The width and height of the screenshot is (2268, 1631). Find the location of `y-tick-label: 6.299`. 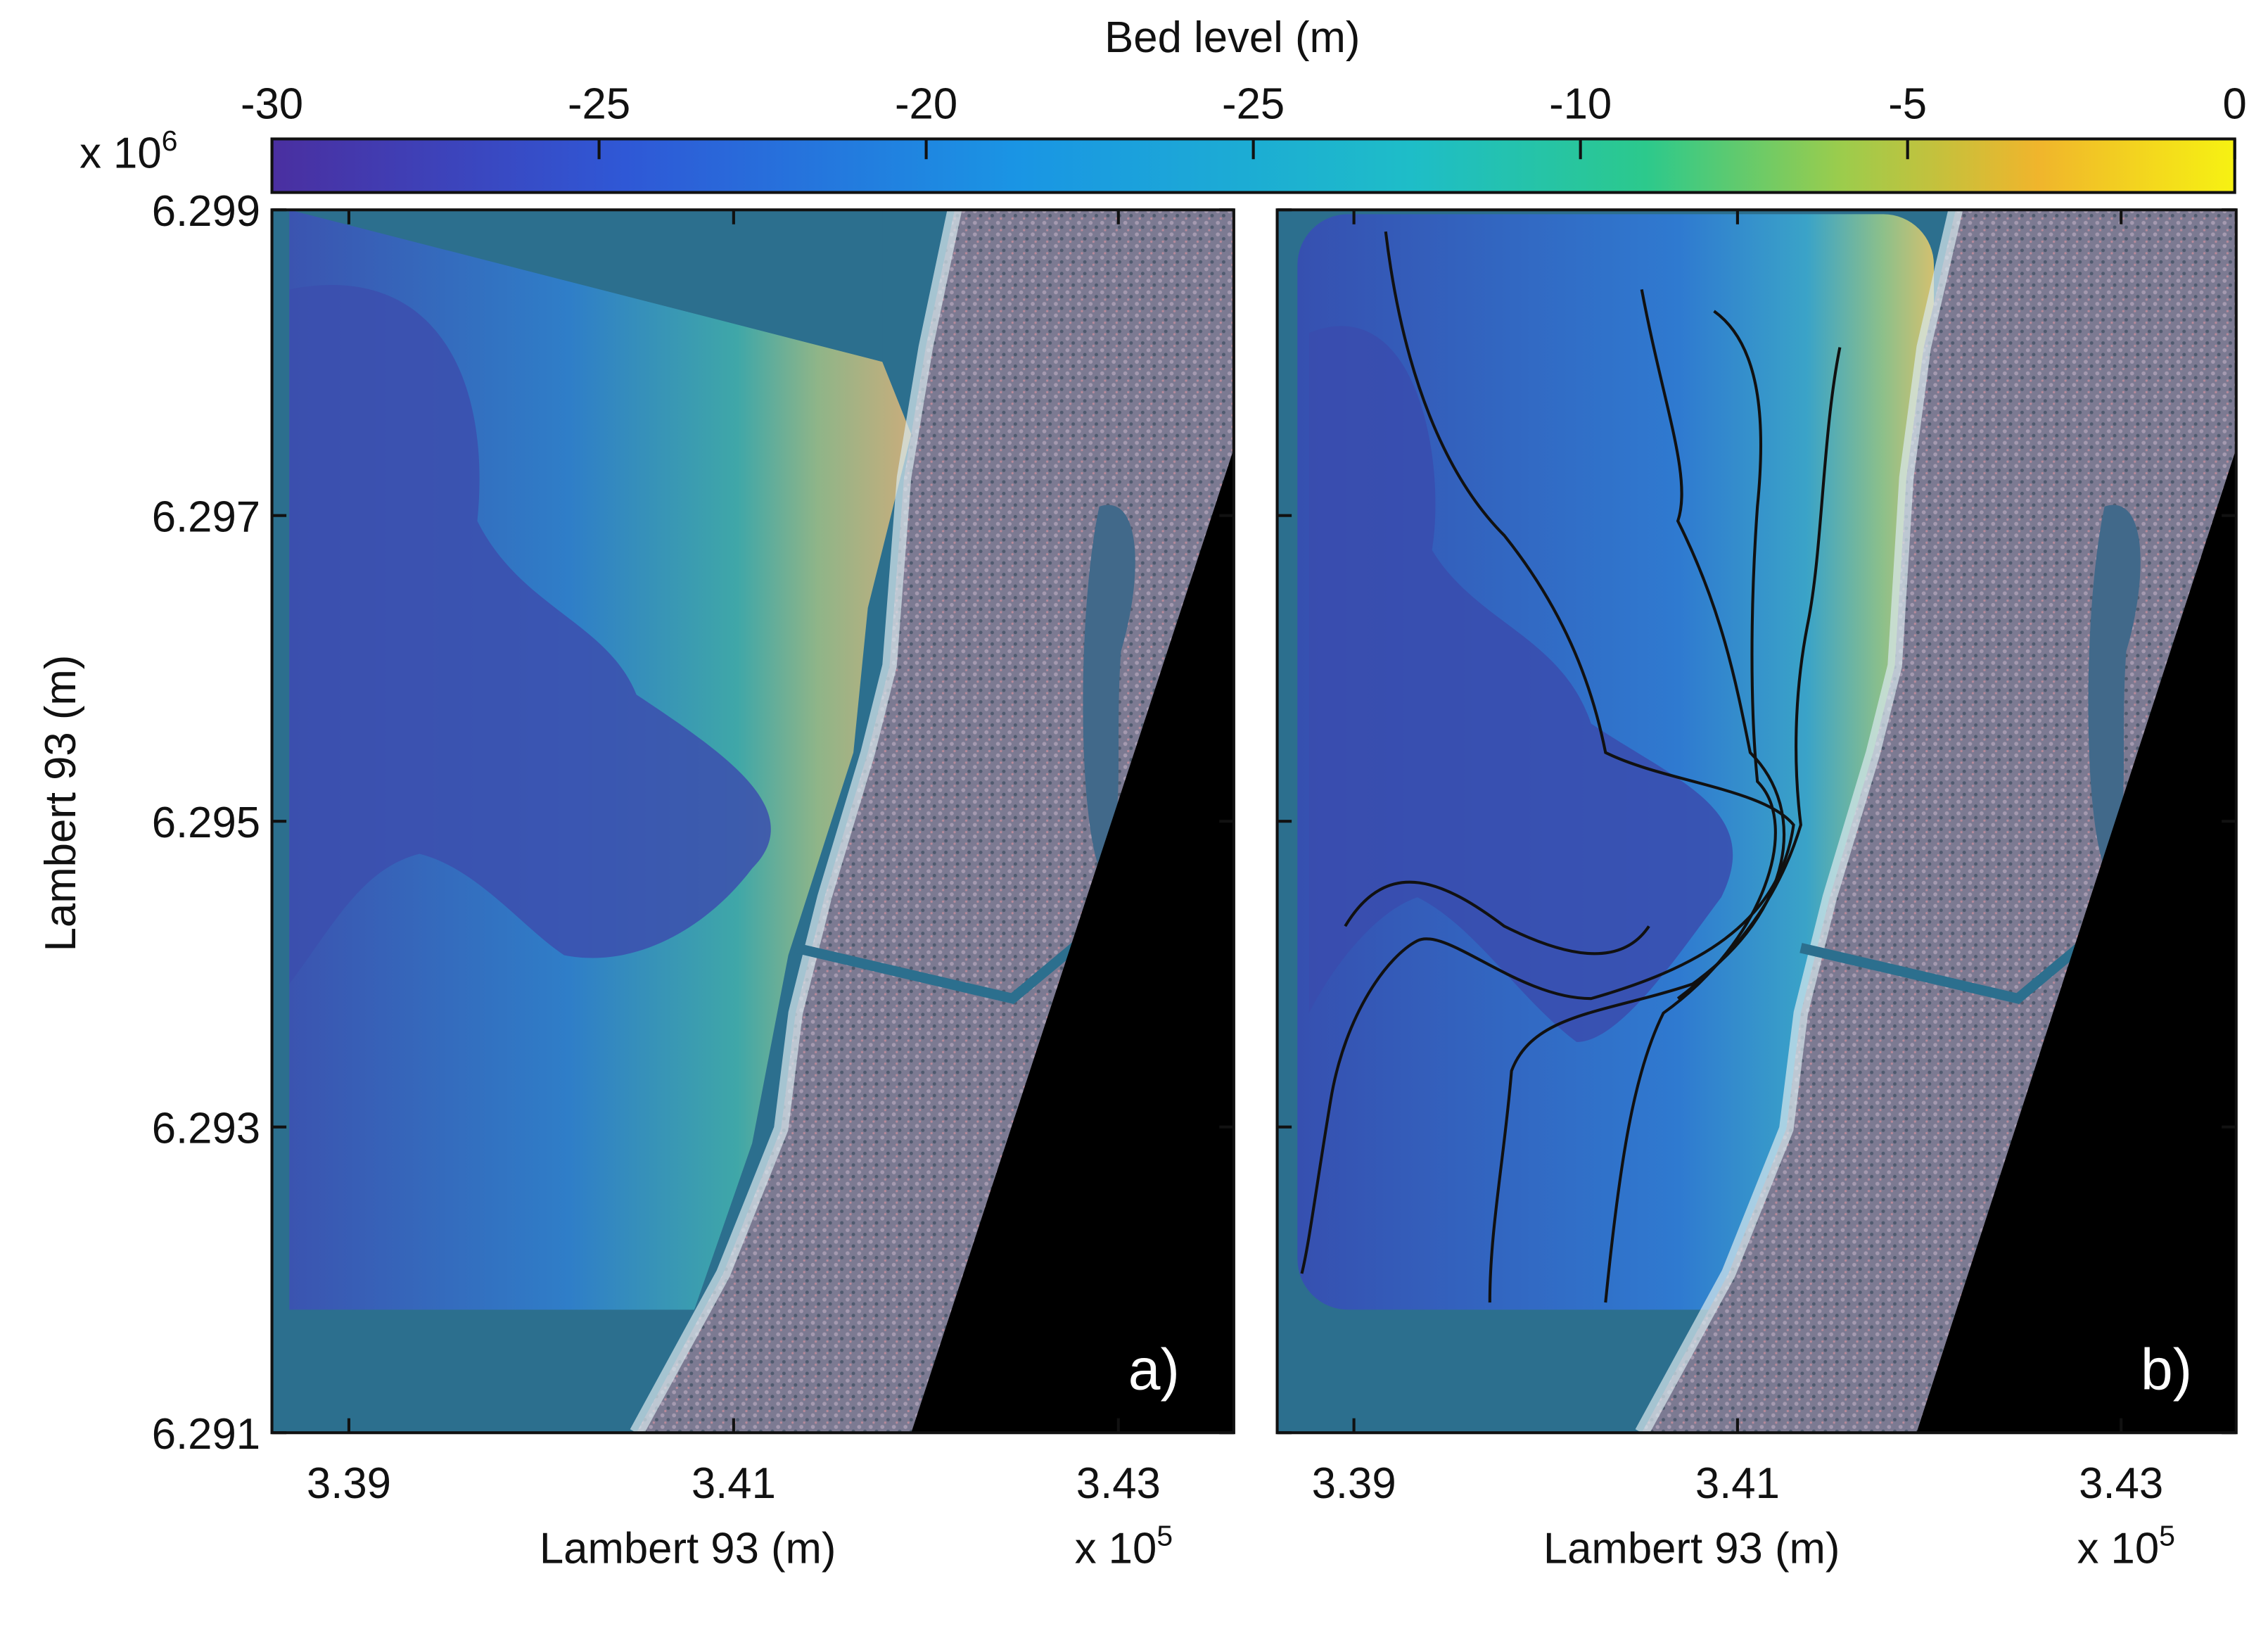

y-tick-label: 6.299 is located at coordinates (206, 212).